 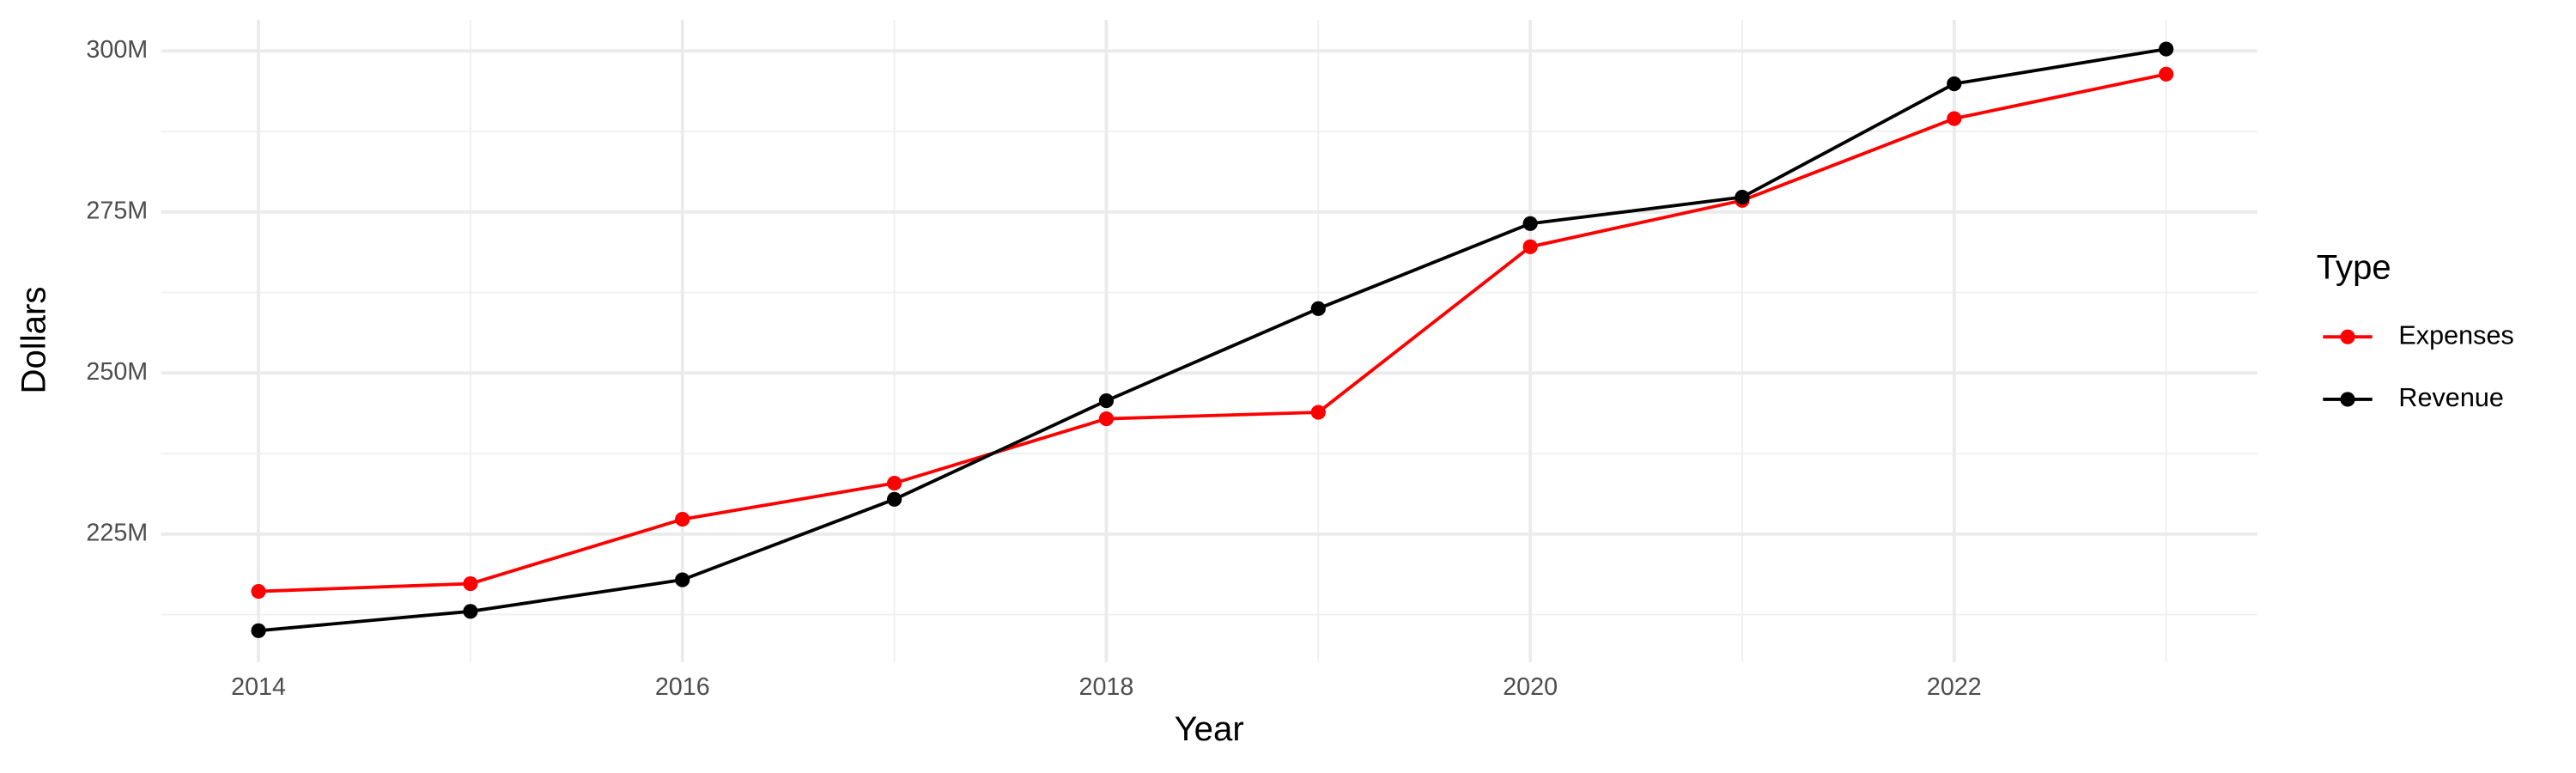 What do you see at coordinates (1954, 687) in the screenshot?
I see `x-tick-label: 2022` at bounding box center [1954, 687].